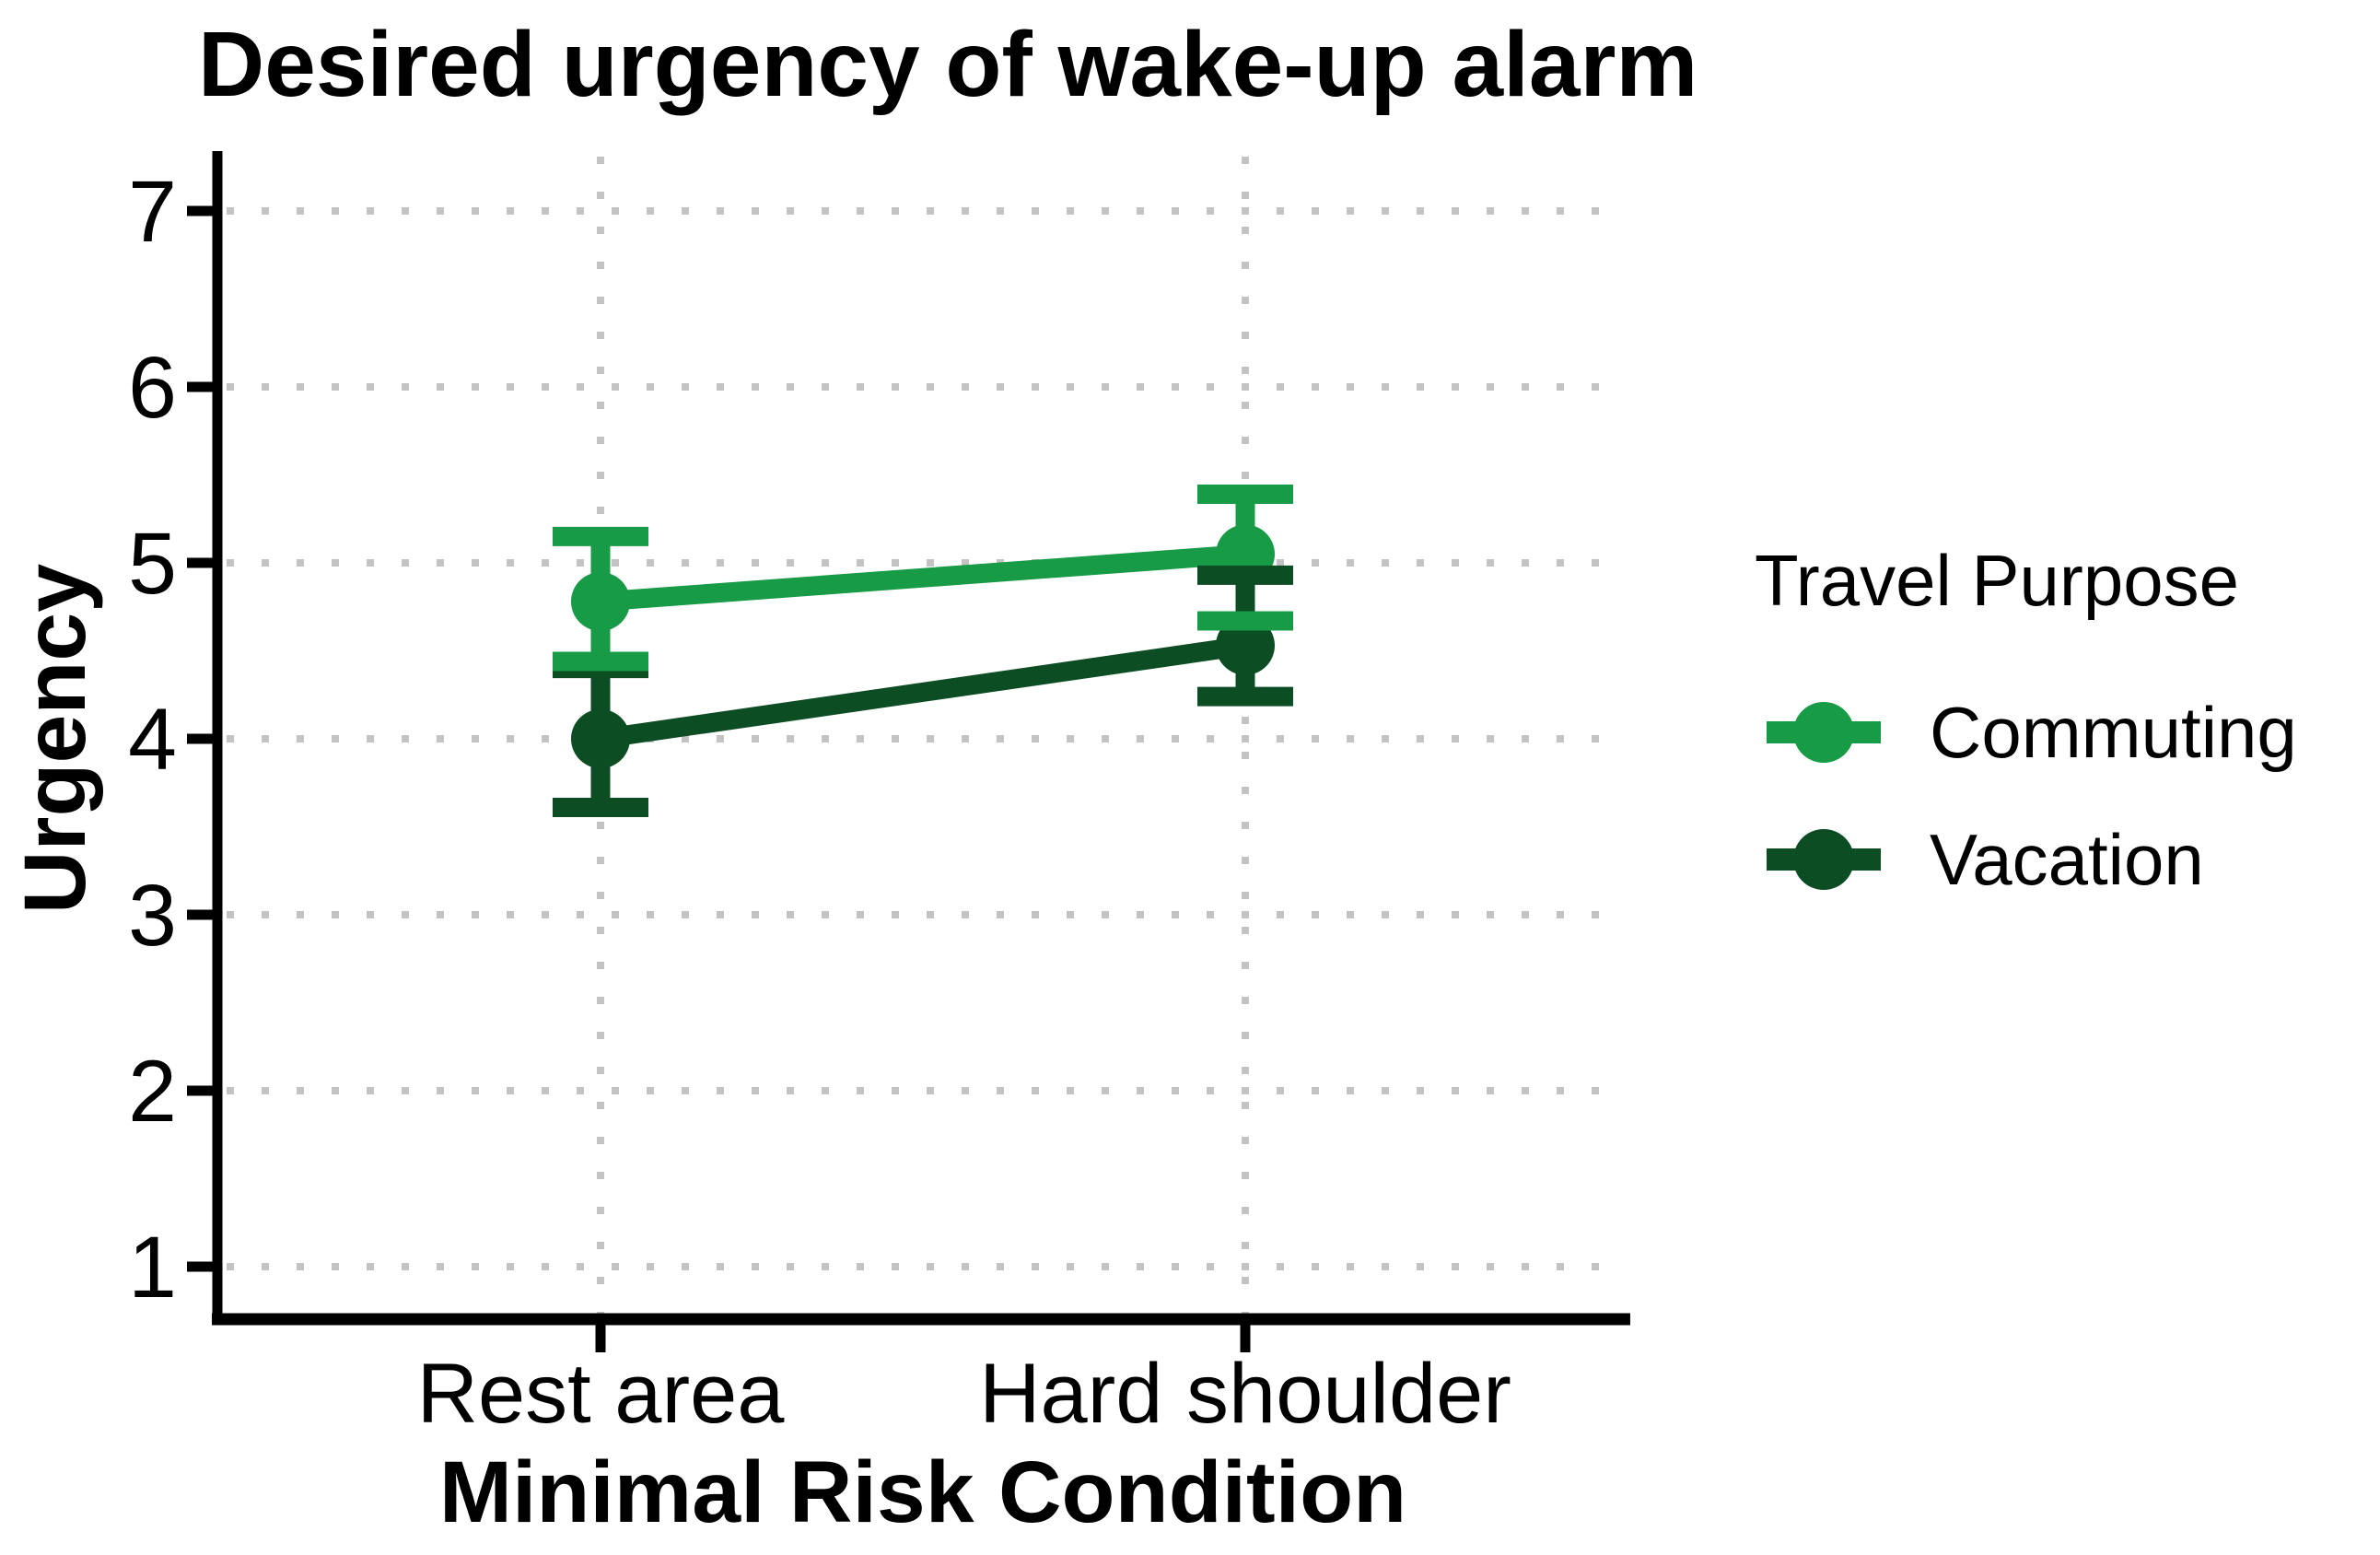 The image size is (2380, 1555). What do you see at coordinates (922, 1492) in the screenshot?
I see `x-axis-title: Minimal Risk Condition` at bounding box center [922, 1492].